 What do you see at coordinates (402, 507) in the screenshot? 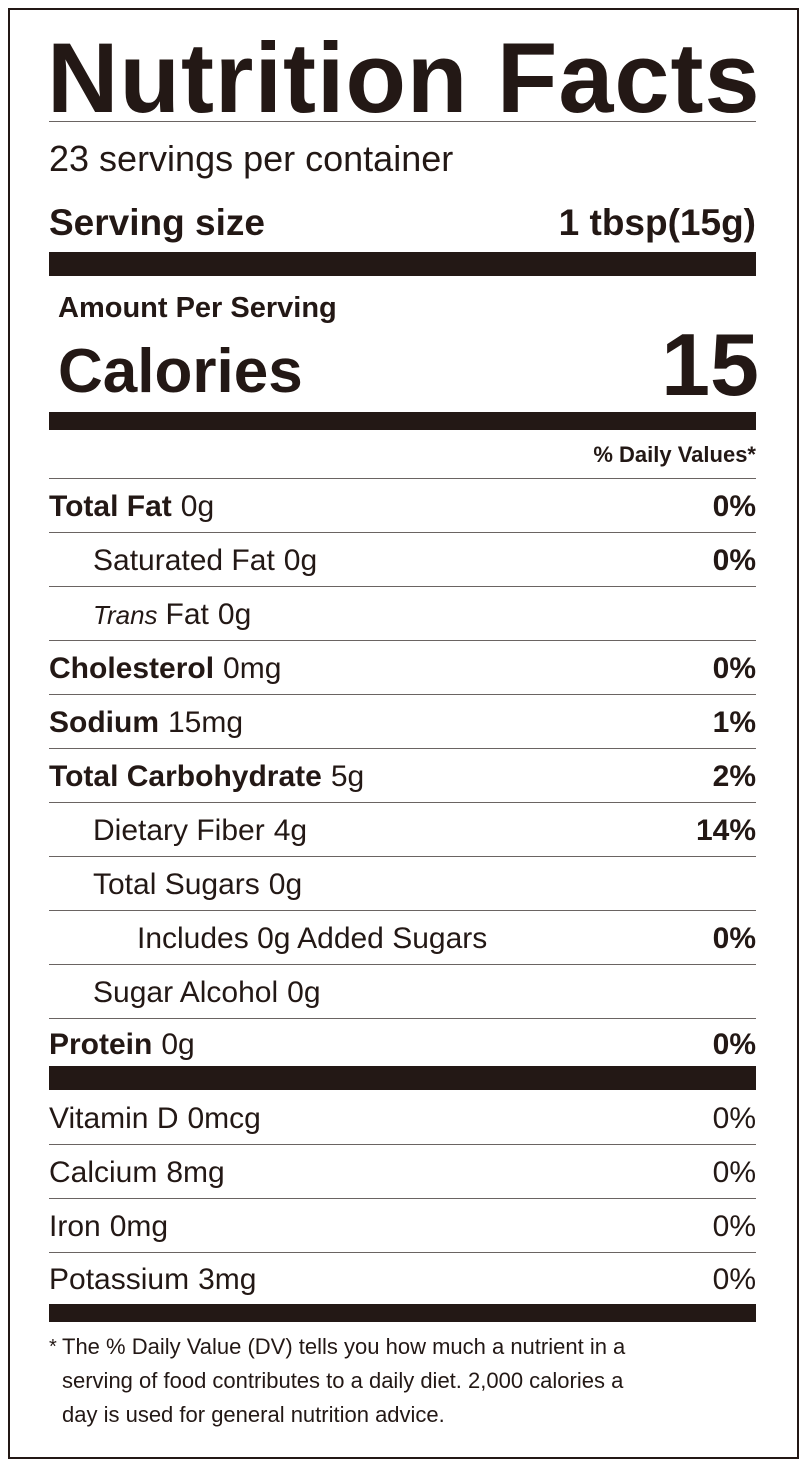
I see `nutrient-row: Total Fat 0g 0%` at bounding box center [402, 507].